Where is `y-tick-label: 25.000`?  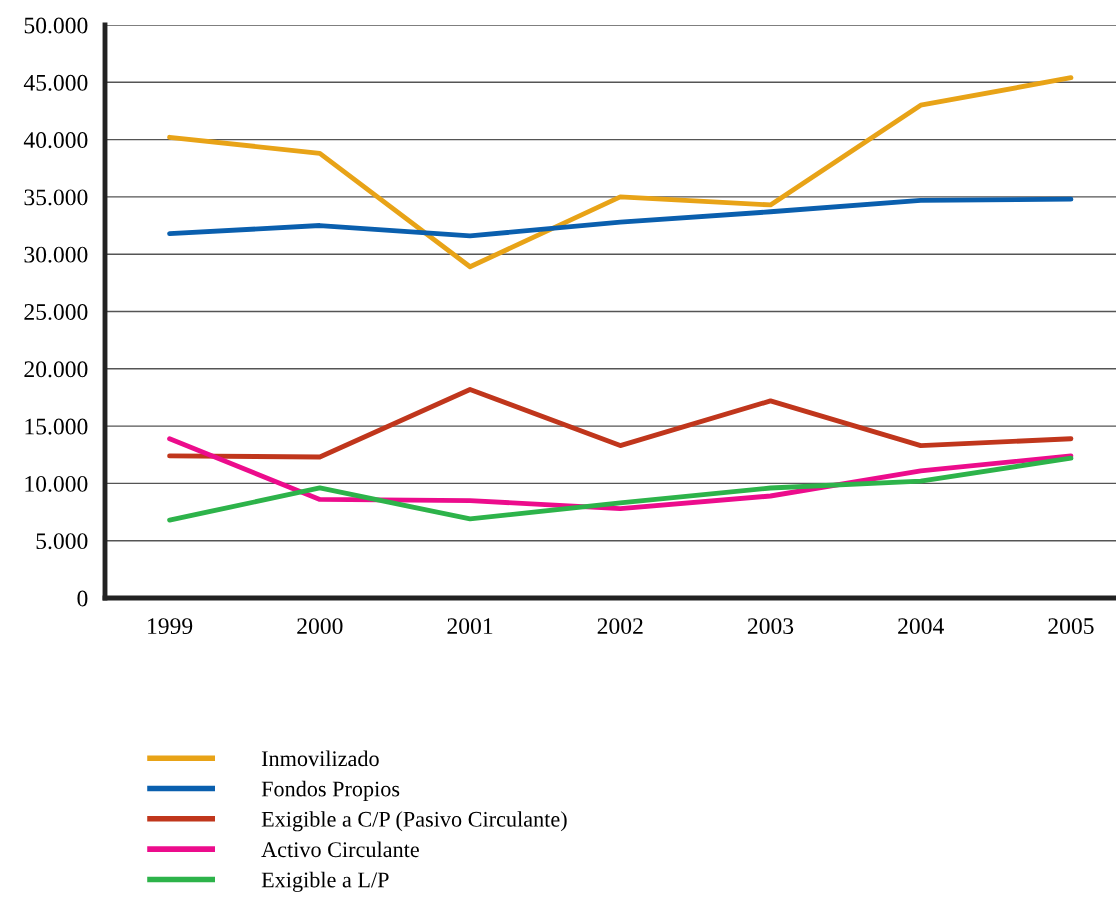 y-tick-label: 25.000 is located at coordinates (56, 312).